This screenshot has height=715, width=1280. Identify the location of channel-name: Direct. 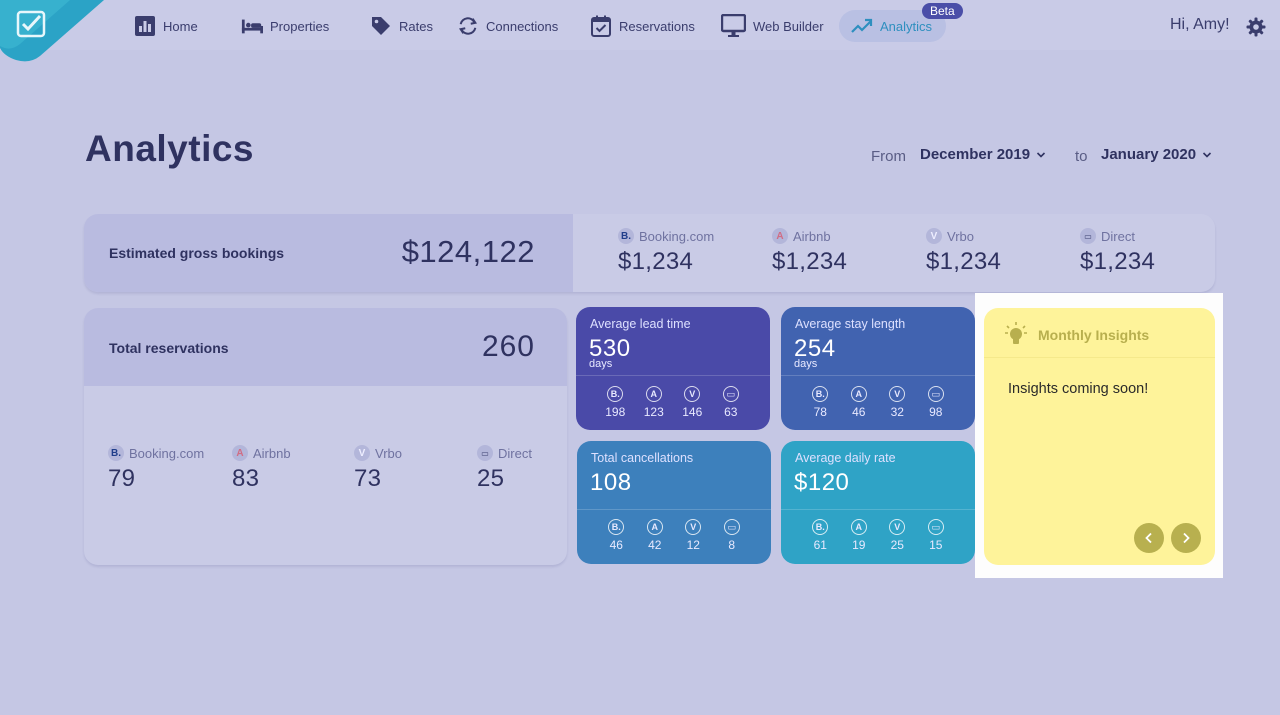
(515, 453).